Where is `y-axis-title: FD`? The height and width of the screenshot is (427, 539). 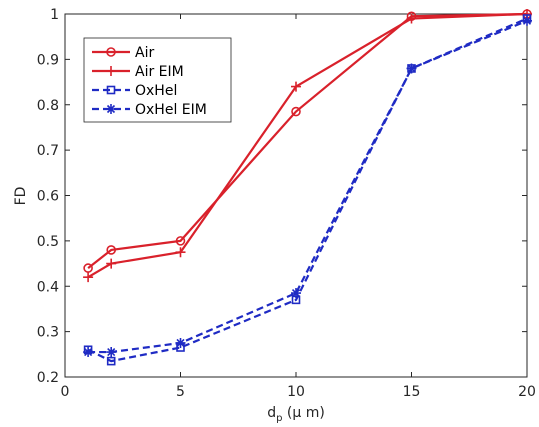 y-axis-title: FD is located at coordinates (21, 196).